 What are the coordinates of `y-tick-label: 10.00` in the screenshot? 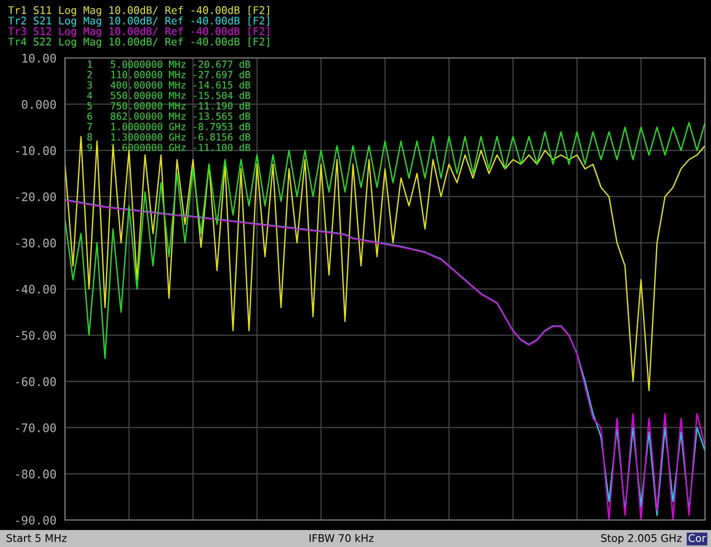 It's located at (39, 58).